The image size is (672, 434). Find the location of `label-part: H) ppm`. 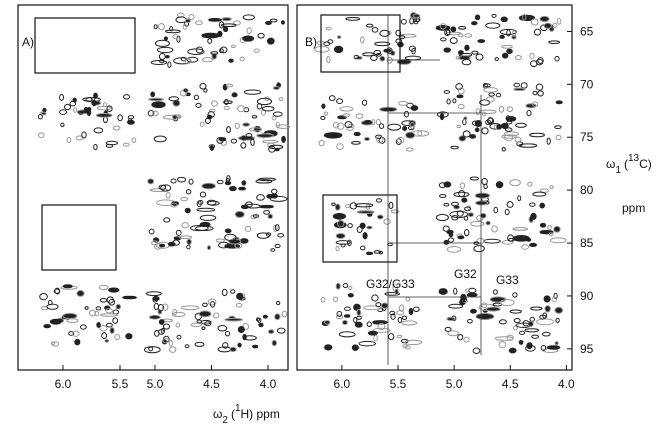

label-part: H) ppm is located at coordinates (260, 414).